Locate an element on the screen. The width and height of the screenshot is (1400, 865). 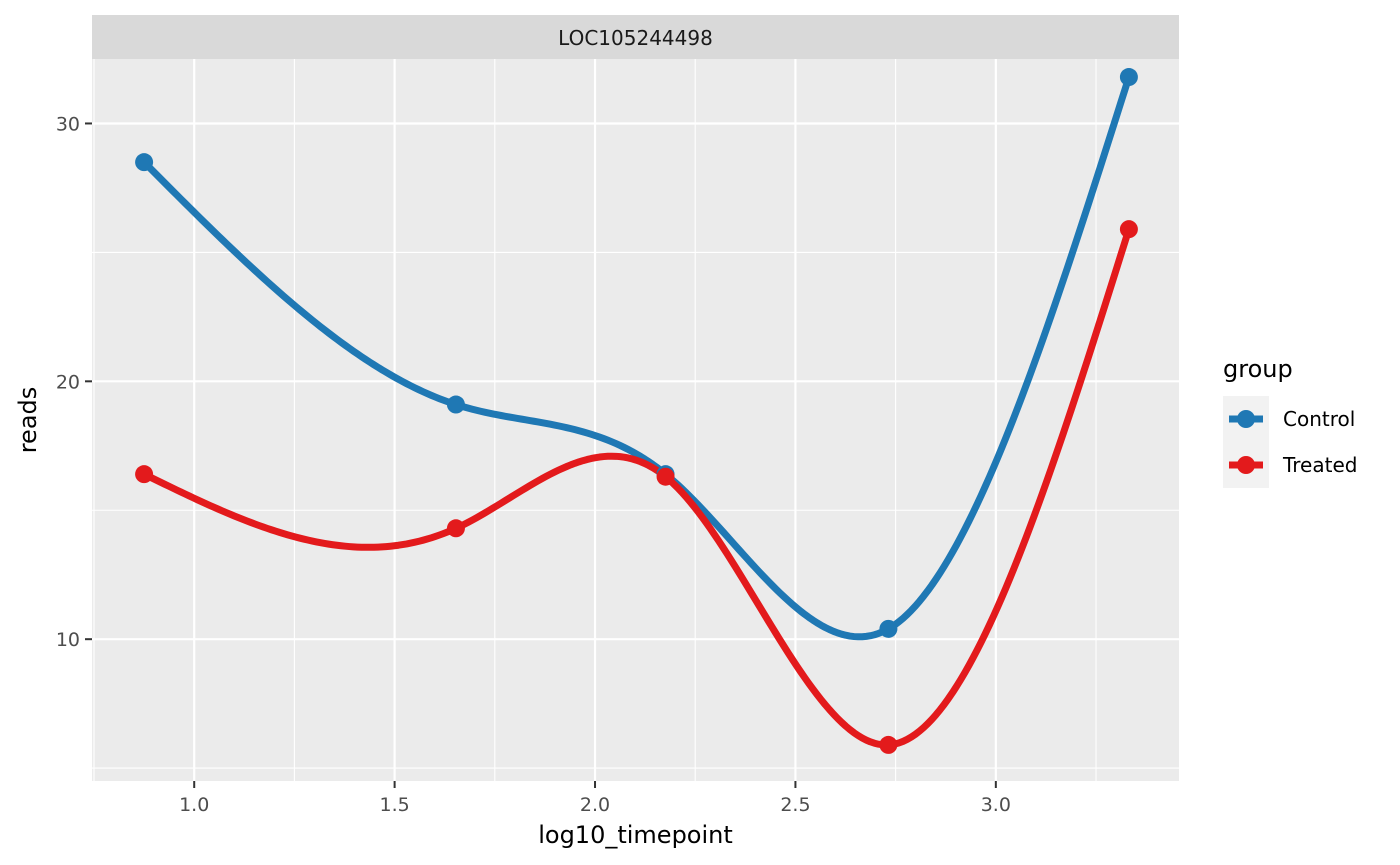
y-axis: 10 20 30 is located at coordinates (74, 382).